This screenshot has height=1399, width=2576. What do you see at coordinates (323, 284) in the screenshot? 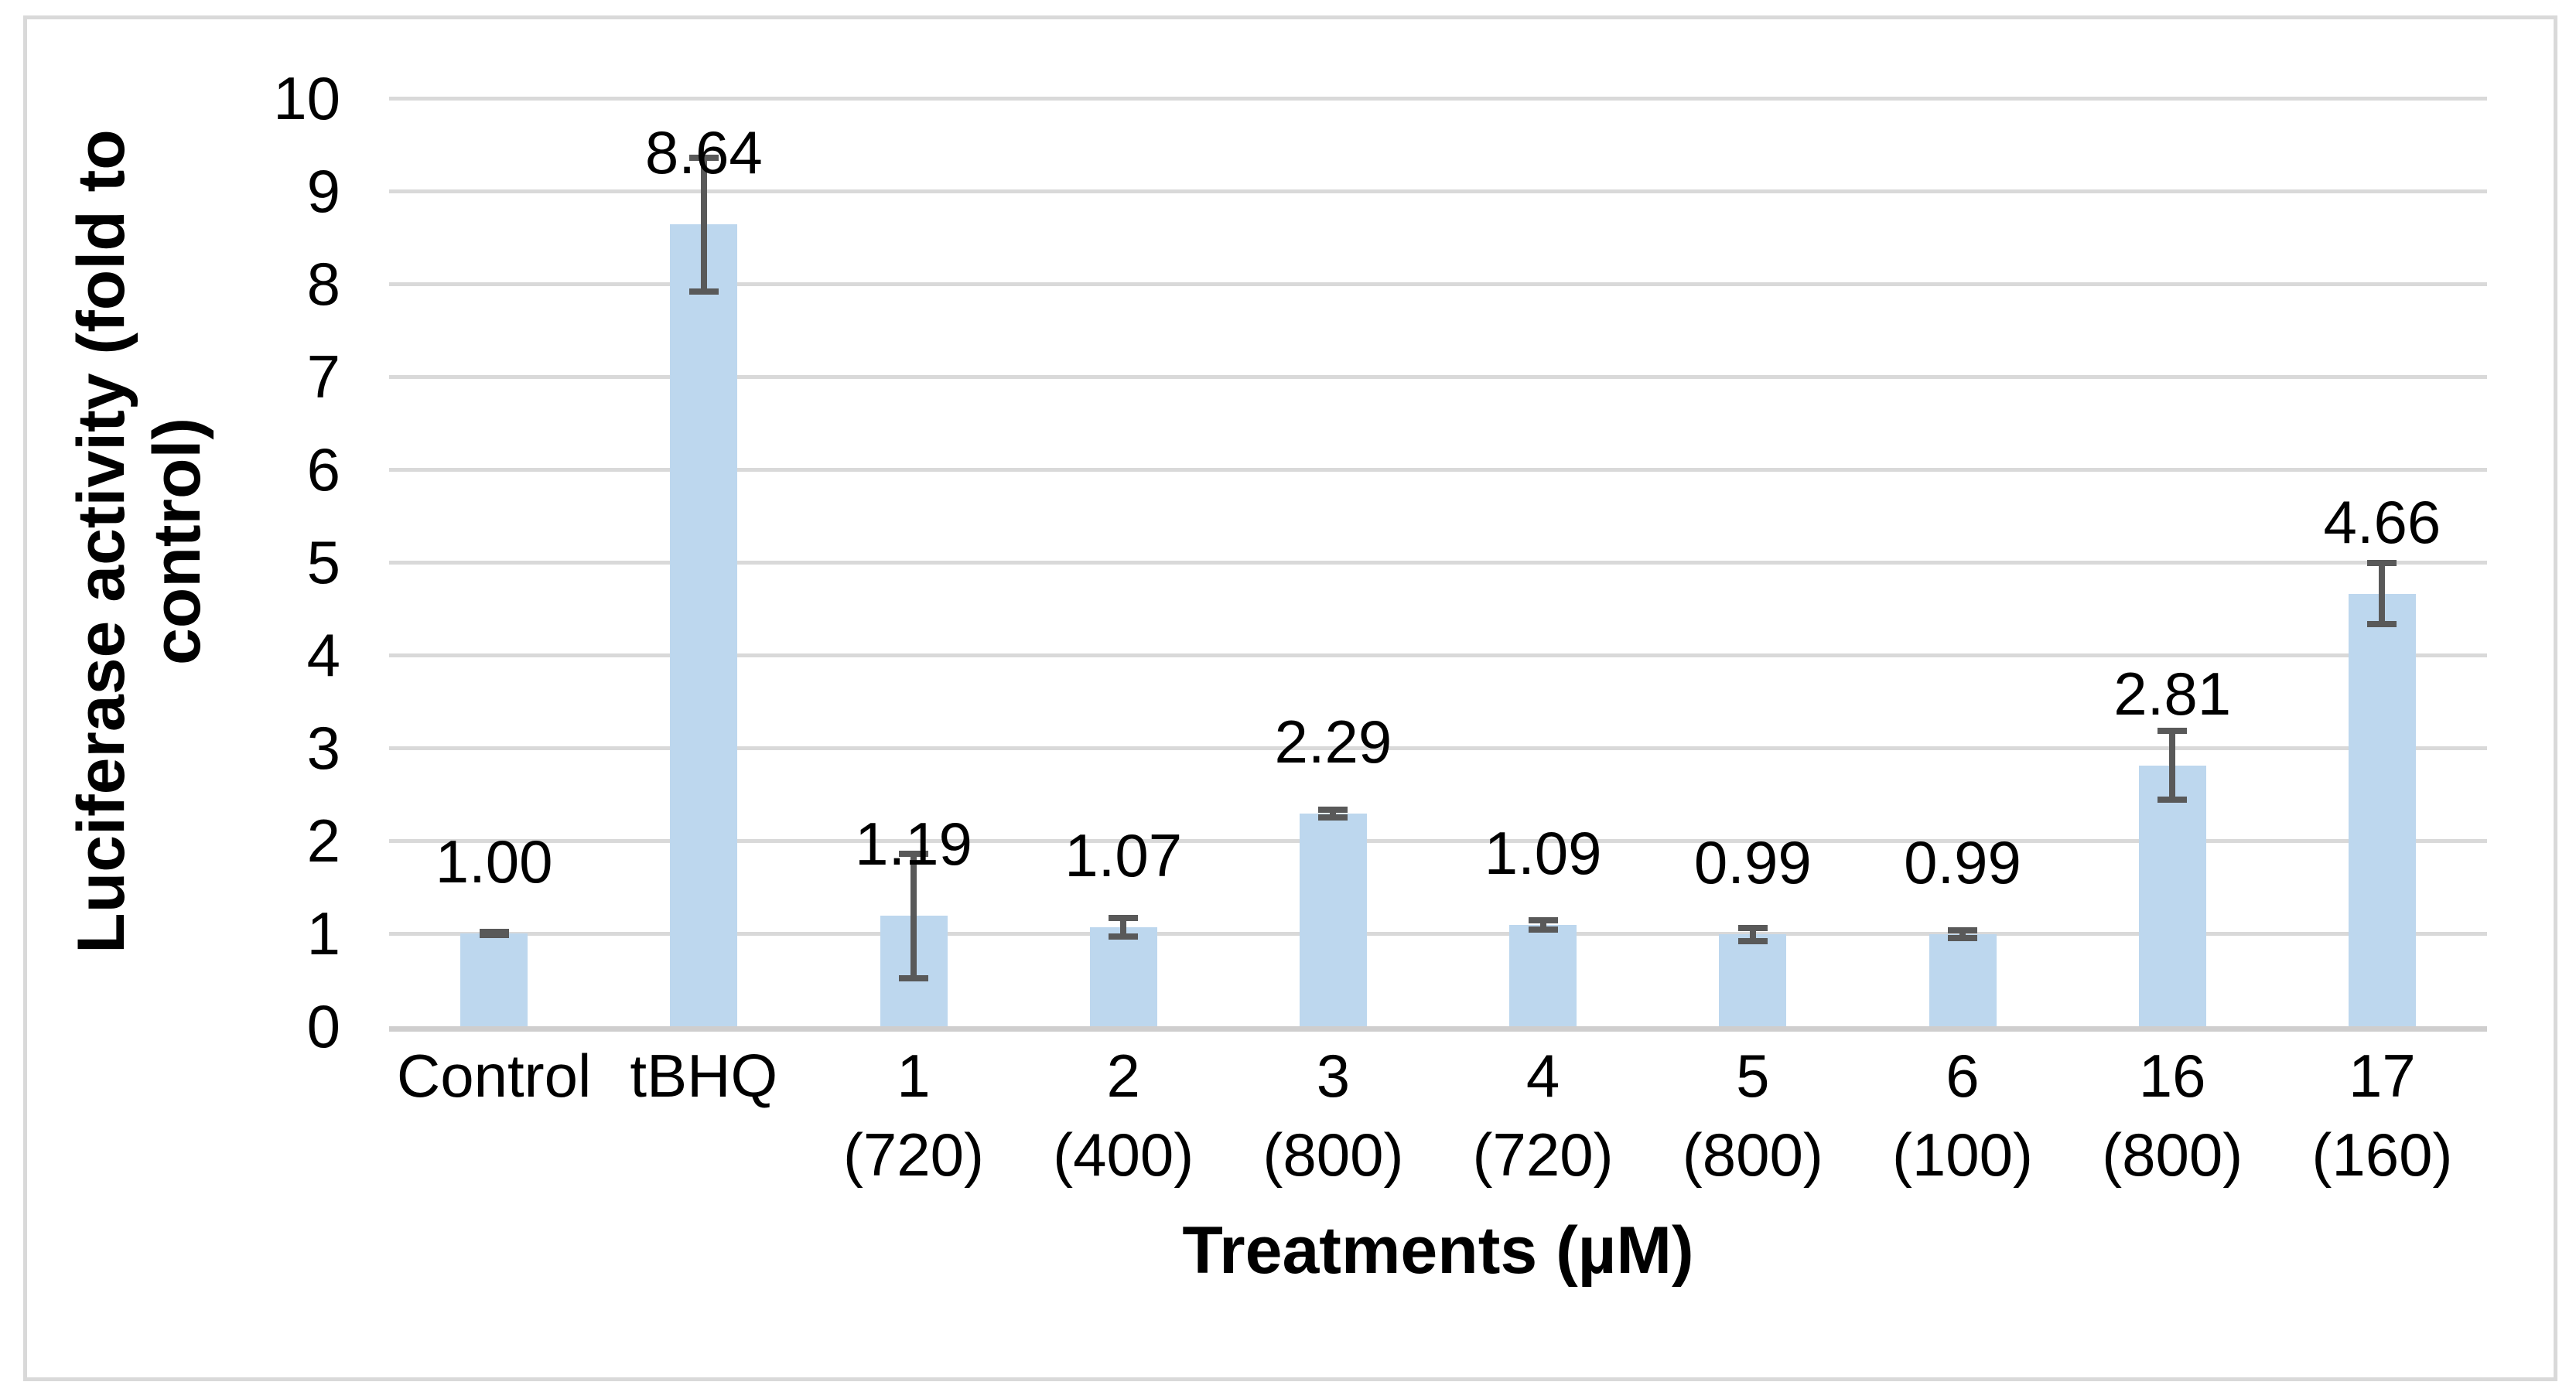
I see `y-tick-label: 8` at bounding box center [323, 284].